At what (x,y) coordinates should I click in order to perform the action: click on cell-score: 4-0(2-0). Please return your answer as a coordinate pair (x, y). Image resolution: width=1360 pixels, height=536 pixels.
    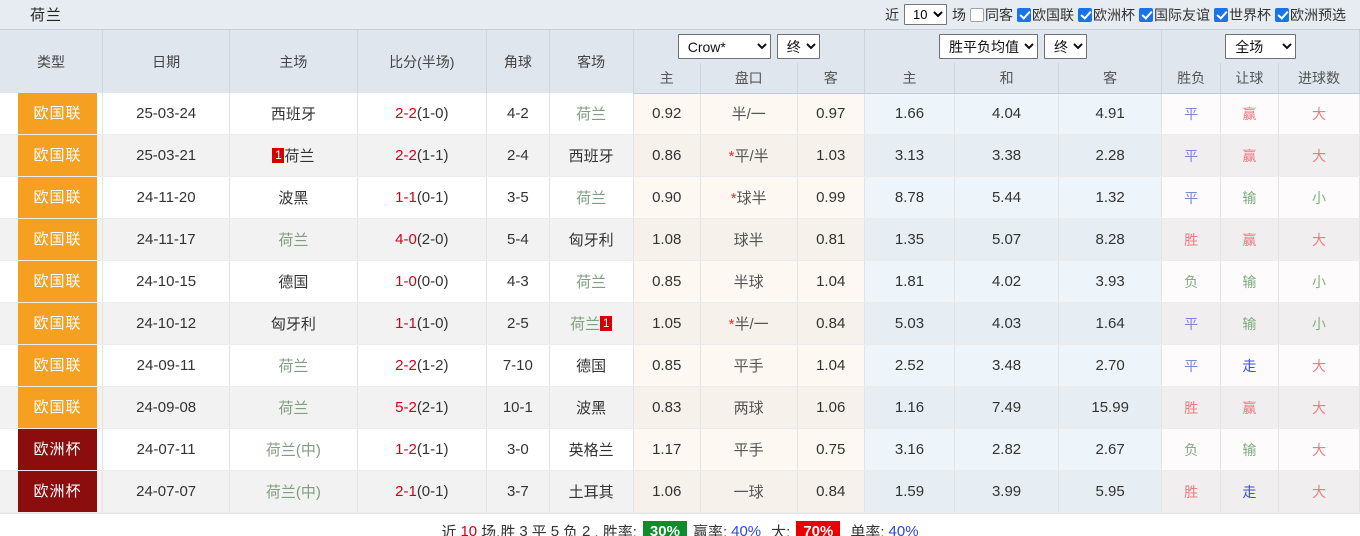
    Looking at the image, I should click on (422, 239).